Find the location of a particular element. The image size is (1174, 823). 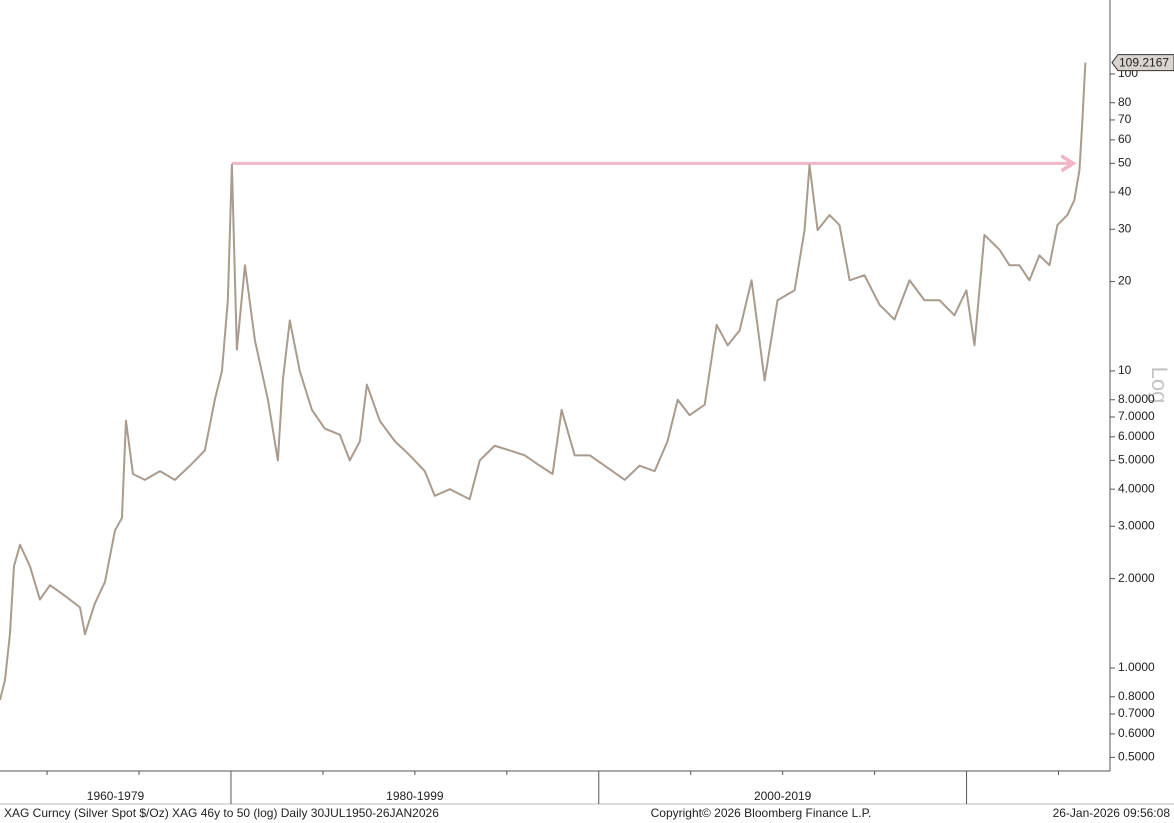

y-tick-label: 50 is located at coordinates (1125, 163).